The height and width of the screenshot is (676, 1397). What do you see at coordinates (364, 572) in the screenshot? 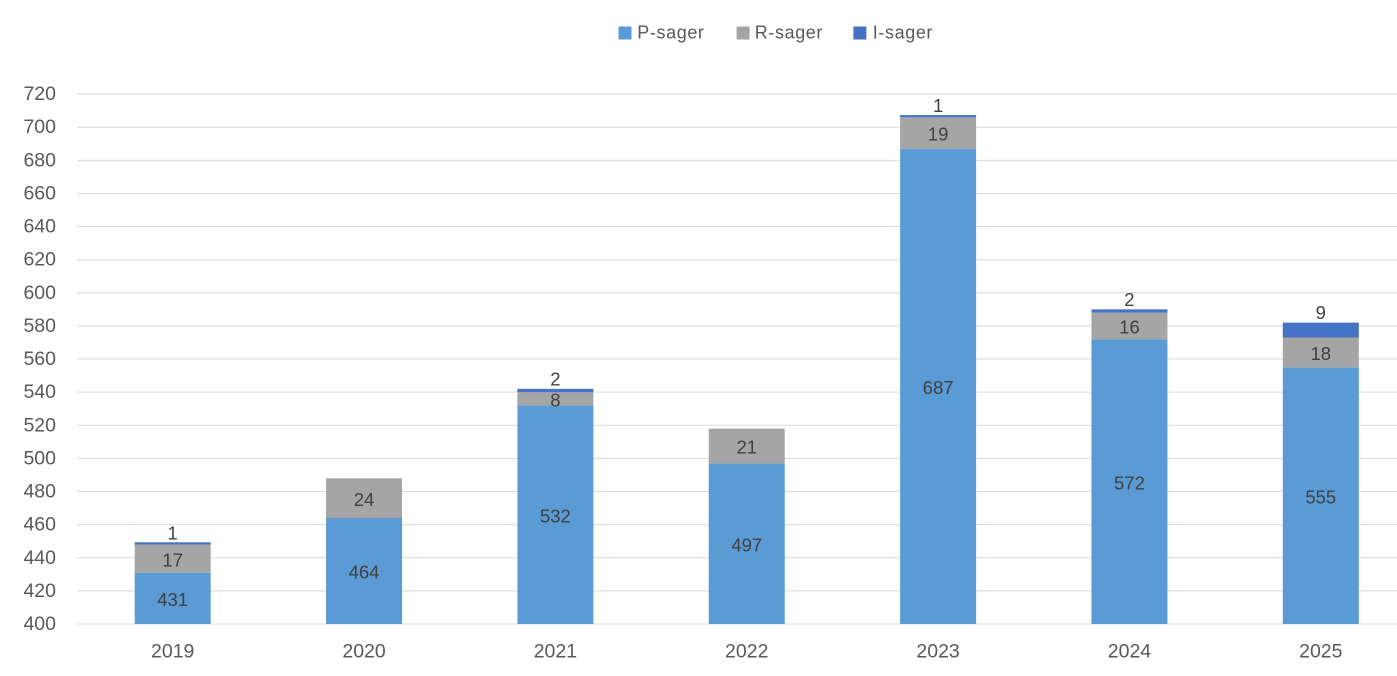
I see `svg-text: 464` at bounding box center [364, 572].